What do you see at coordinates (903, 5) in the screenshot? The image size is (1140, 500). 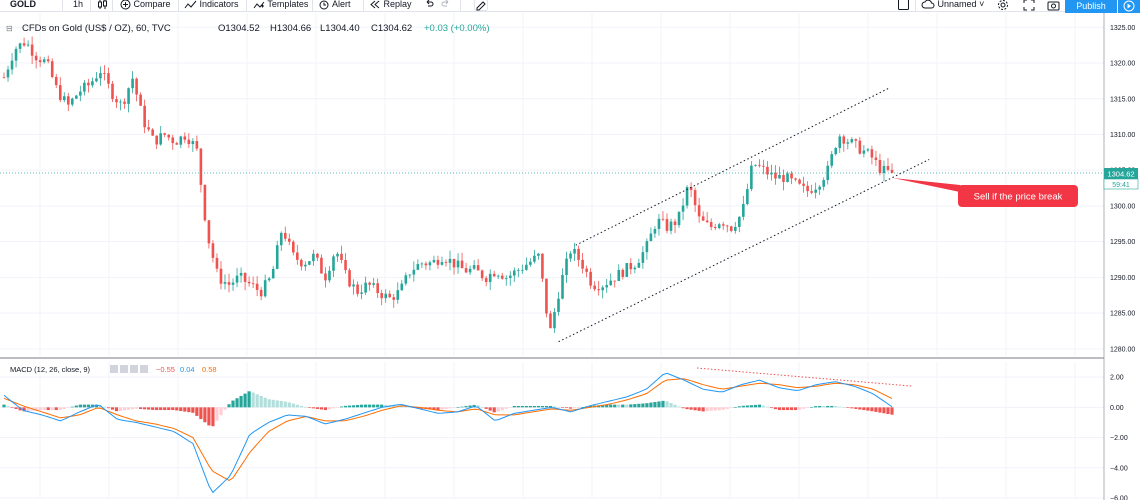 I see `layout-checkbox` at bounding box center [903, 5].